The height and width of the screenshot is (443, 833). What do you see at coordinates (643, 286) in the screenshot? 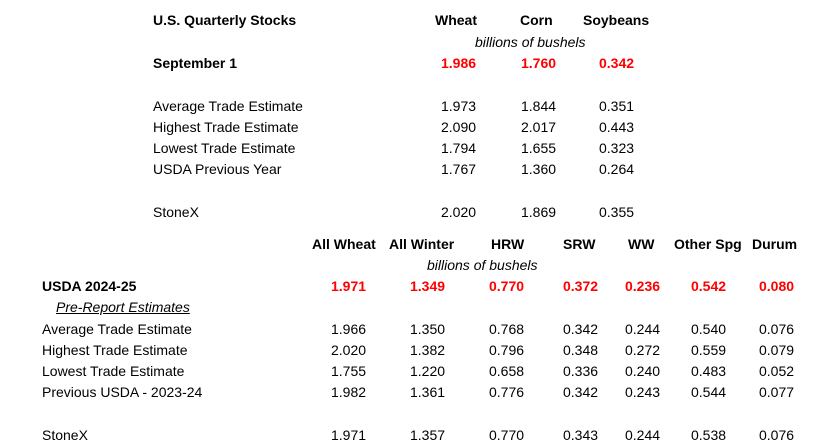
I see `classes-headline-cell: 0.236` at bounding box center [643, 286].